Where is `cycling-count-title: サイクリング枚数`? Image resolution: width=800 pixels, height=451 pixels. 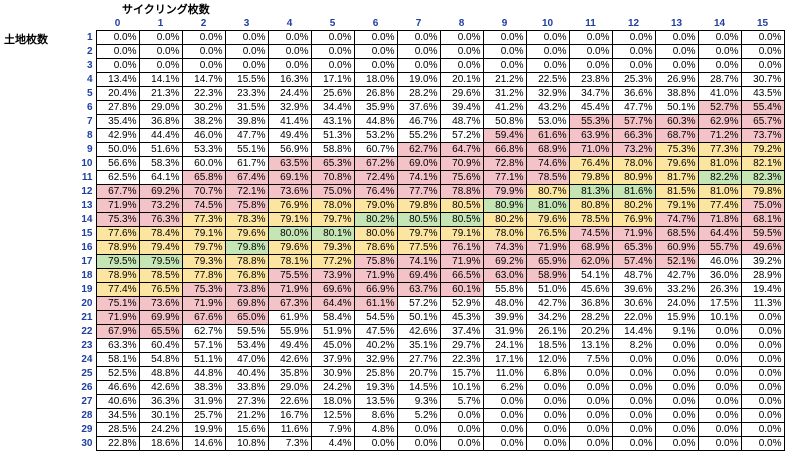
cycling-count-title: サイクリング枚数 is located at coordinates (166, 10).